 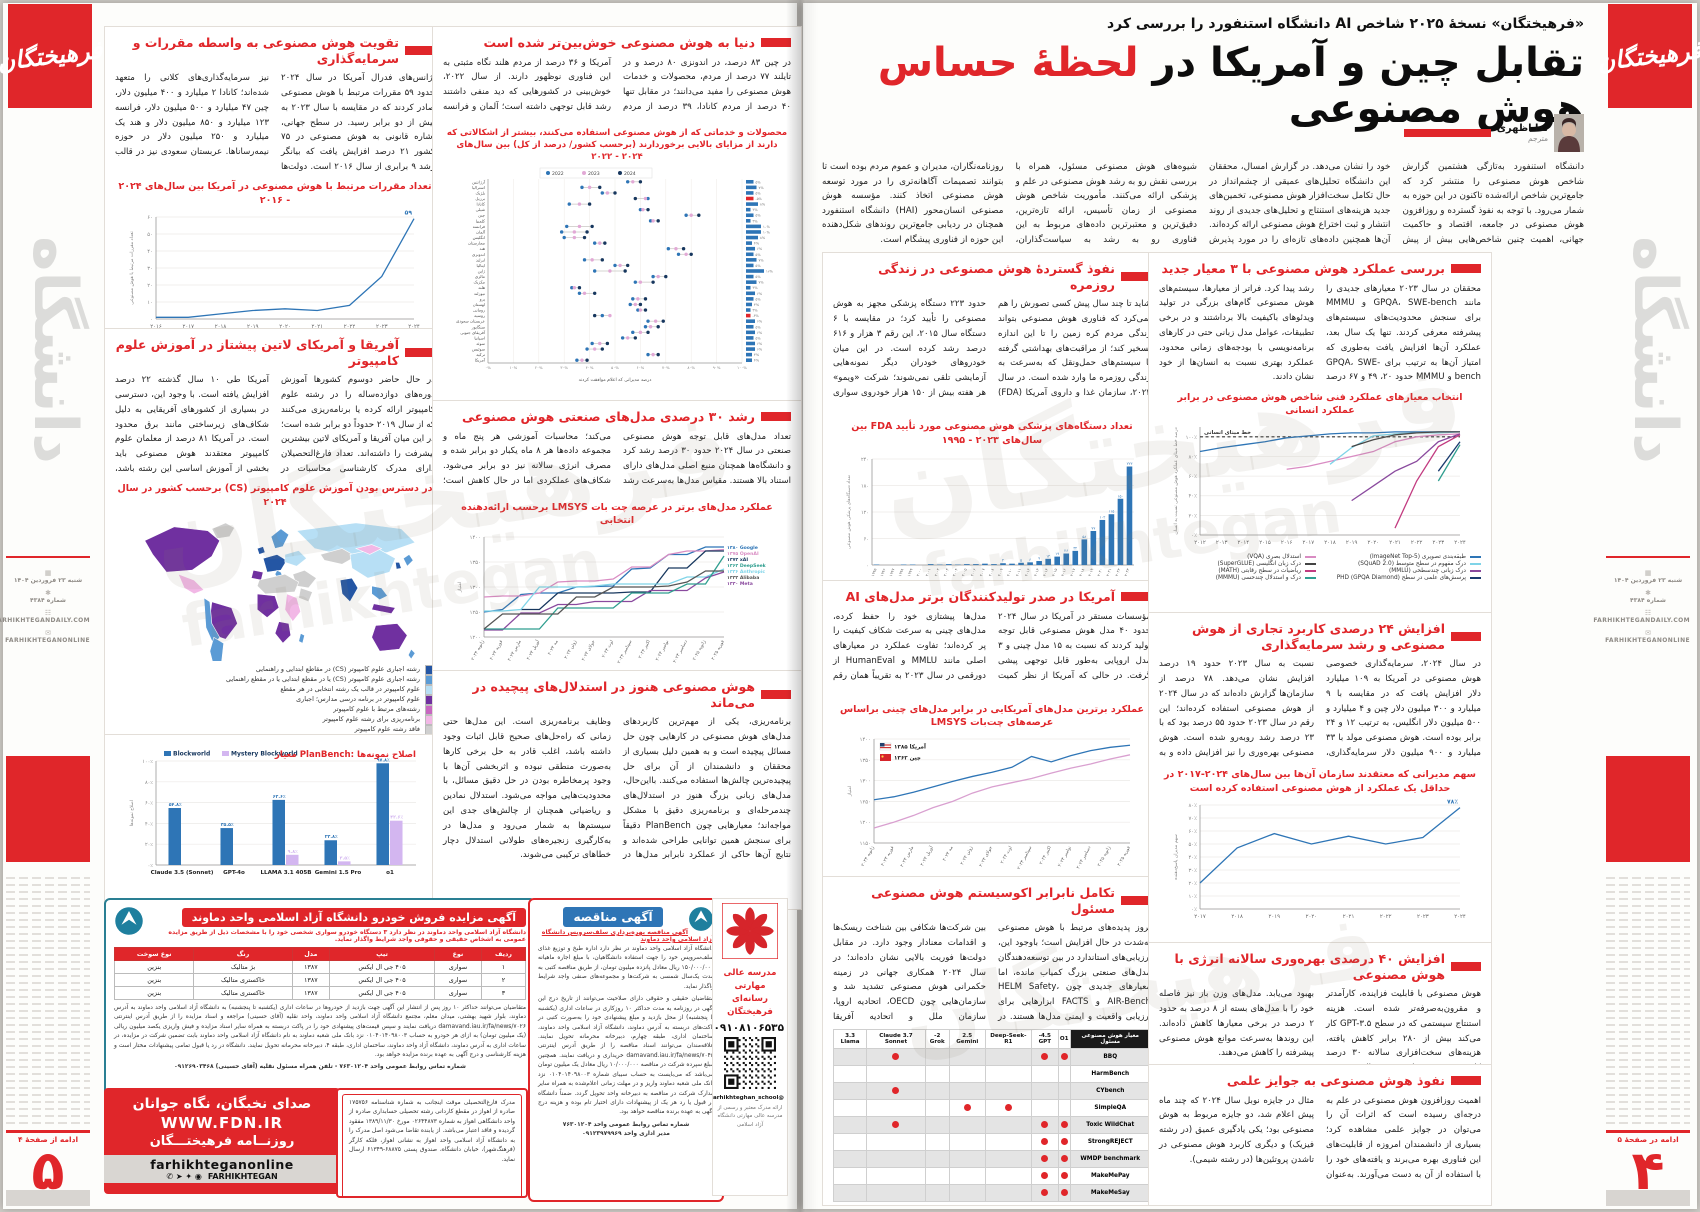 I want to click on section-title: رشد ۳۰ درصدی مدل‌های صنعتی هوش مصنوعی, so click(x=608, y=416).